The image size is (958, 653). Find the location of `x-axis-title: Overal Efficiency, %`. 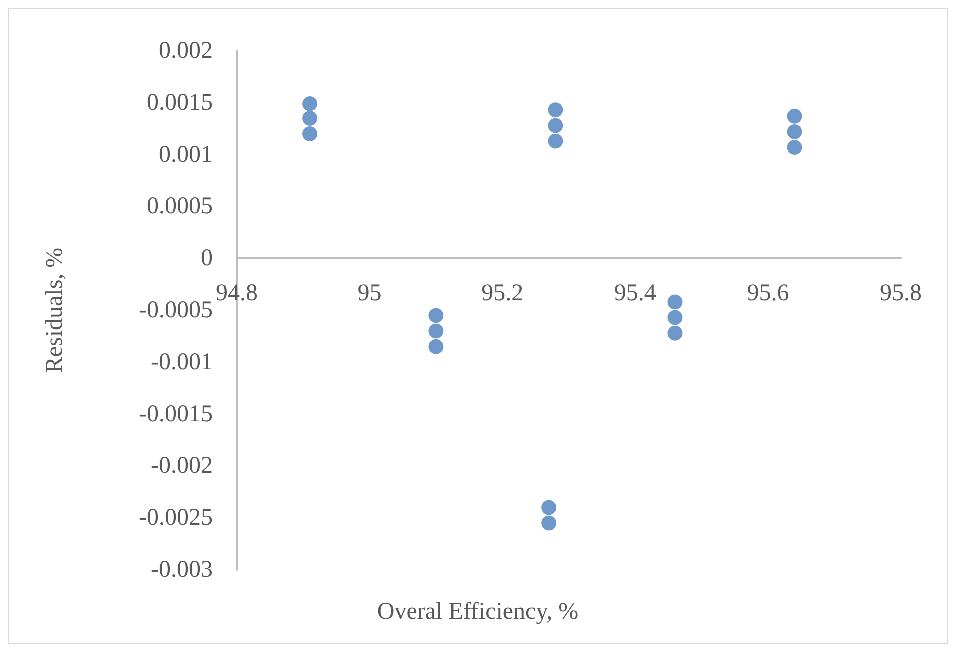

x-axis-title: Overal Efficiency, % is located at coordinates (478, 612).